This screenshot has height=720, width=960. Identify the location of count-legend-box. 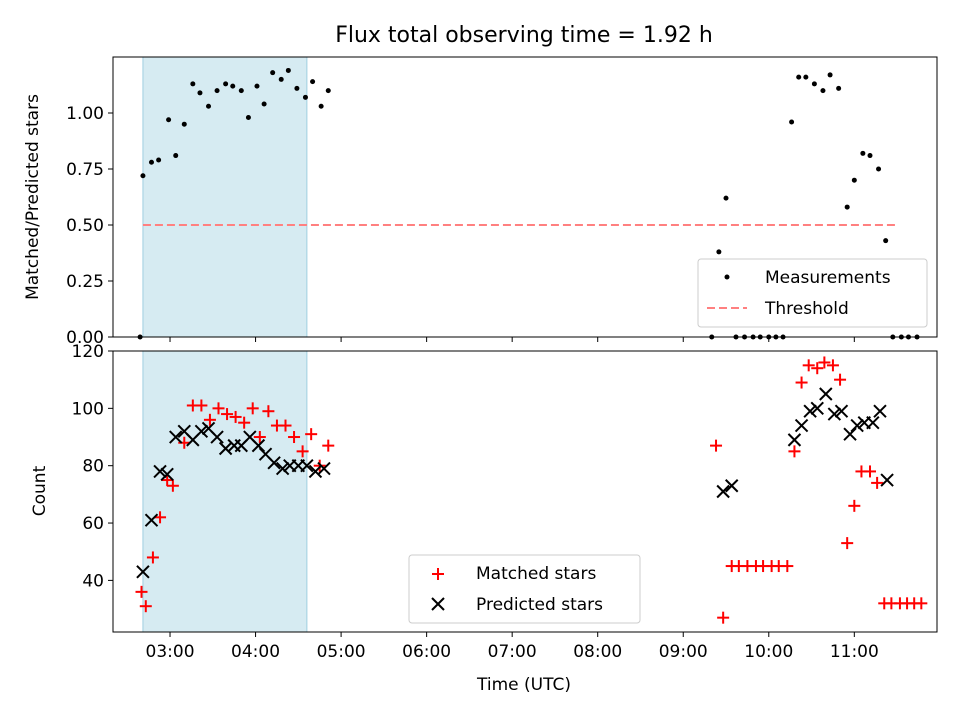
(524, 589).